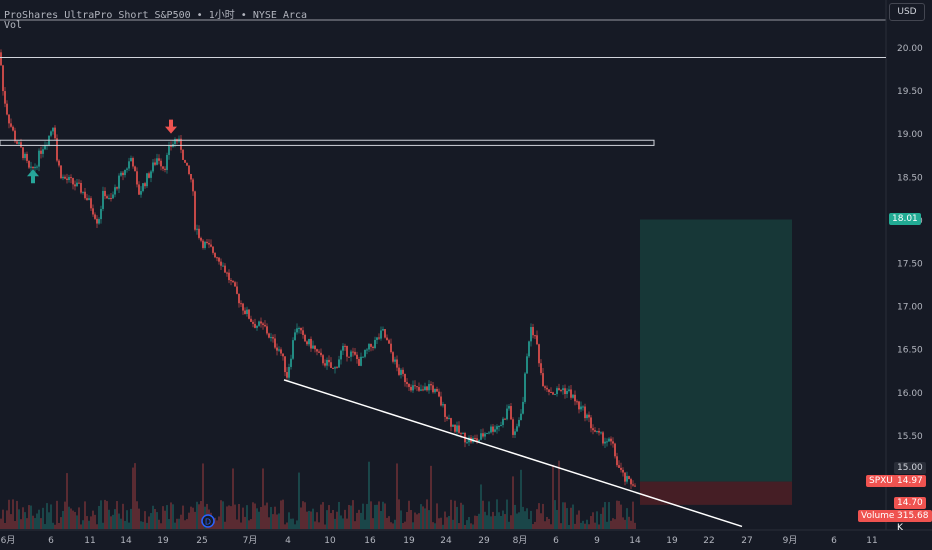 This screenshot has width=932, height=550. Describe the element at coordinates (910, 351) in the screenshot. I see `y-tick-label: 16.50` at that location.